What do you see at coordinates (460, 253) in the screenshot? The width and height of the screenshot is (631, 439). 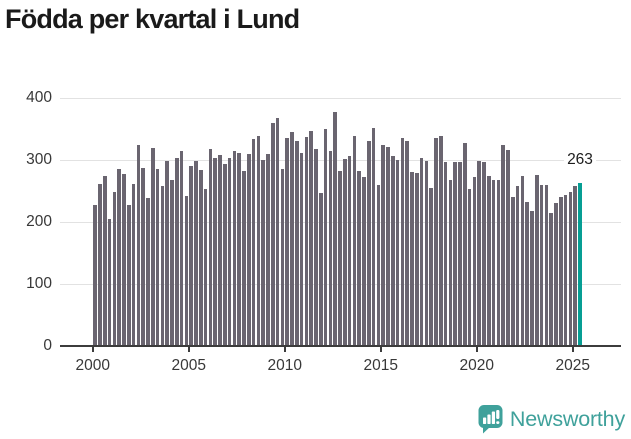 I see `bar-2019-q1` at bounding box center [460, 253].